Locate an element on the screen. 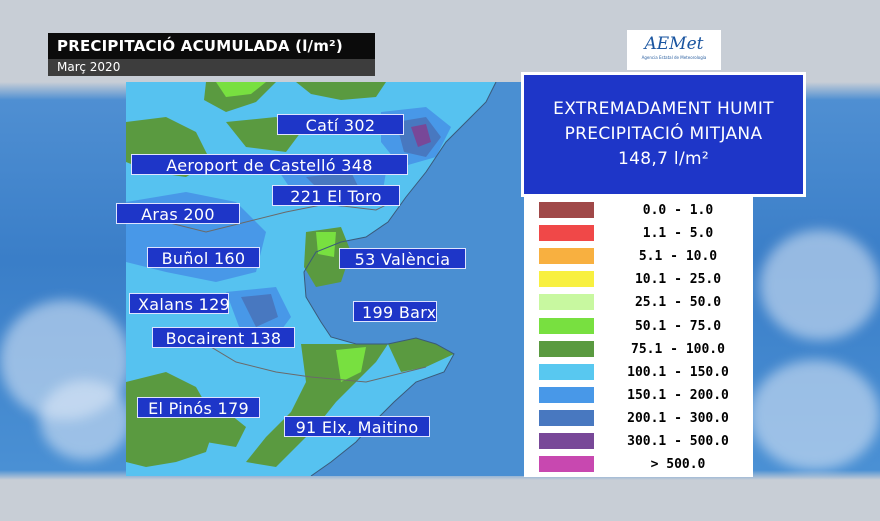 This screenshot has width=880, height=521. map-title: PRECIPITACIÓ ACUMULADA (l/m²) is located at coordinates (211, 46).